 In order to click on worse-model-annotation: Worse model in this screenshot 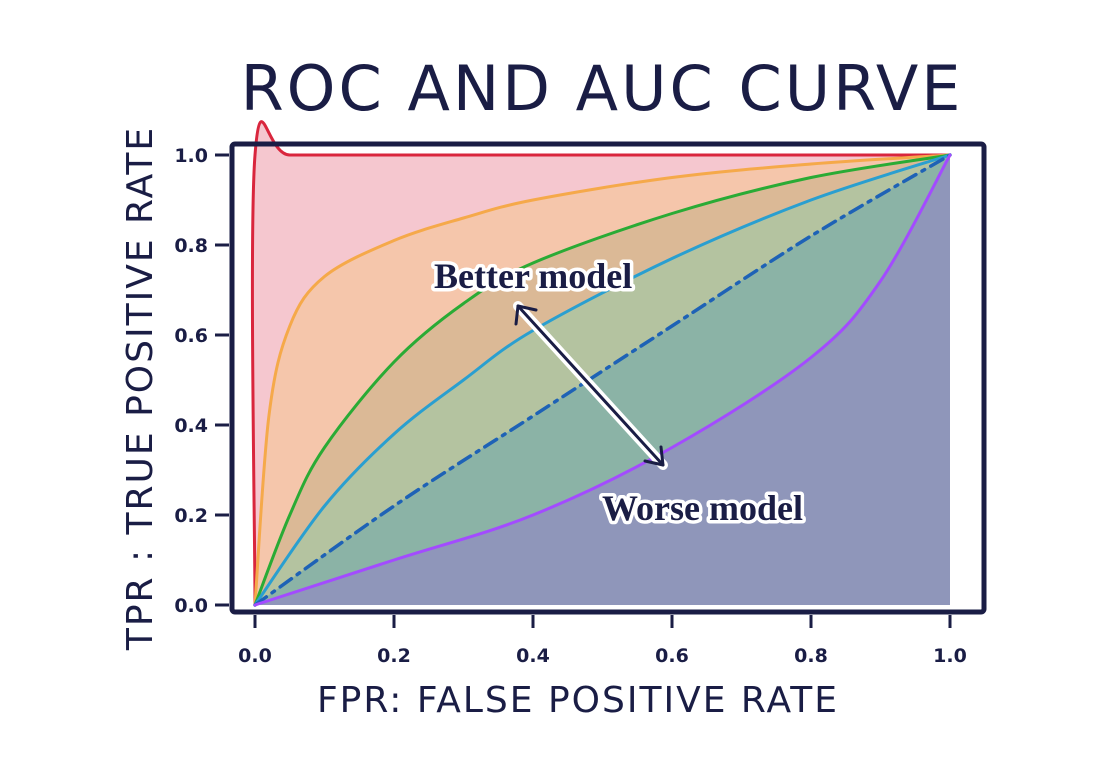, I will do `click(702, 508)`.